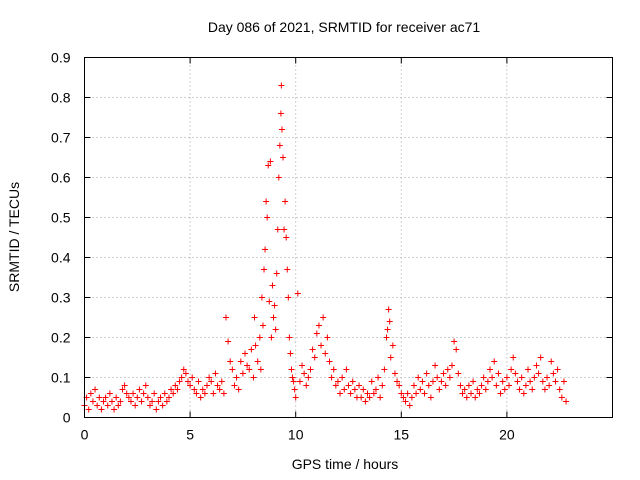 The width and height of the screenshot is (640, 480). I want to click on y-tick-label: 0.3, so click(61, 298).